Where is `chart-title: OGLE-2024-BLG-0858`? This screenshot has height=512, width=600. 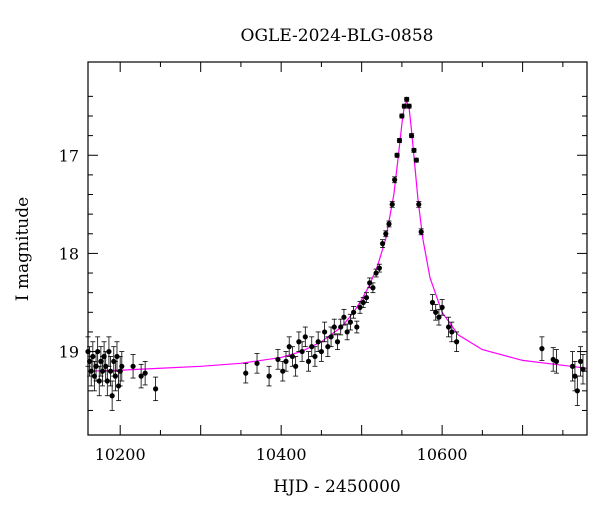
chart-title: OGLE-2024-BLG-0858 is located at coordinates (337, 36).